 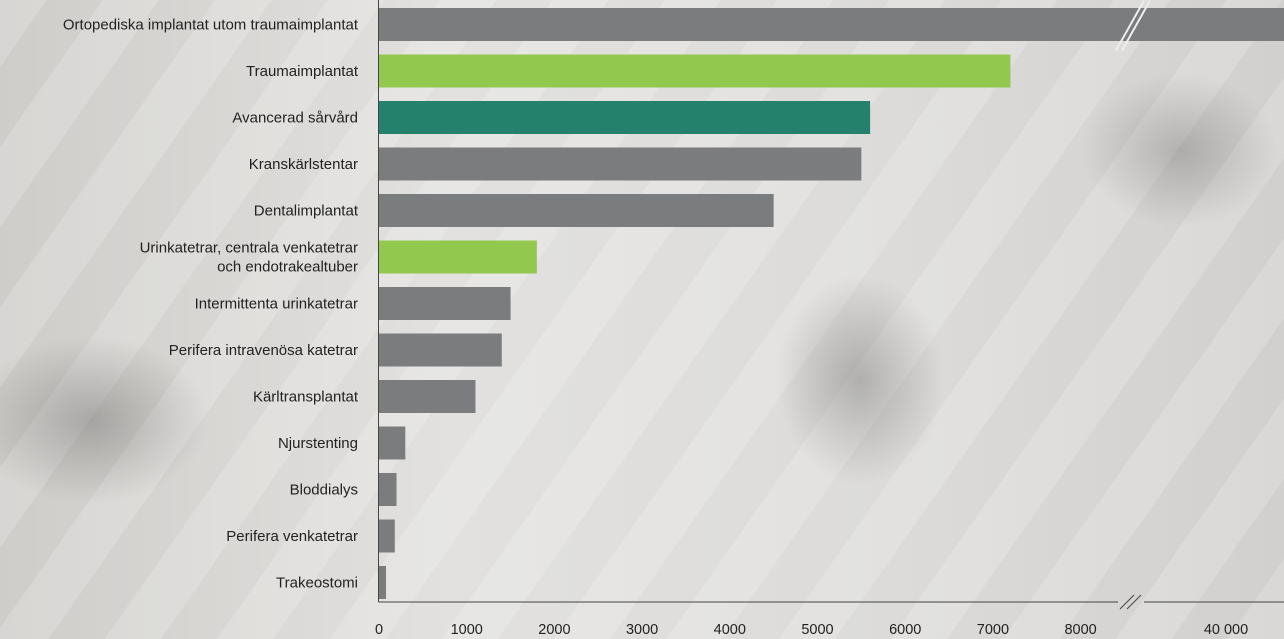 What do you see at coordinates (1080, 630) in the screenshot?
I see `x-tick-label: 8000` at bounding box center [1080, 630].